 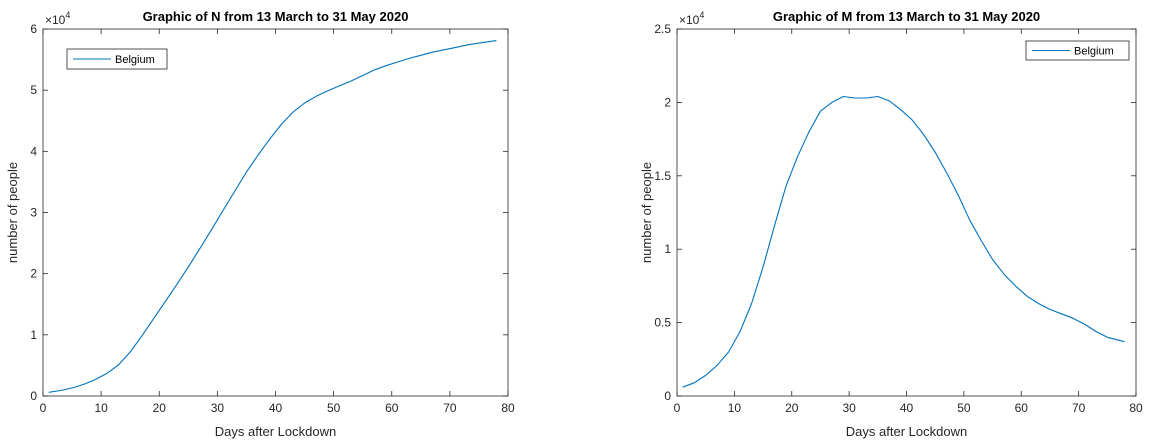 What do you see at coordinates (33, 90) in the screenshot?
I see `y-tick-label: 5` at bounding box center [33, 90].